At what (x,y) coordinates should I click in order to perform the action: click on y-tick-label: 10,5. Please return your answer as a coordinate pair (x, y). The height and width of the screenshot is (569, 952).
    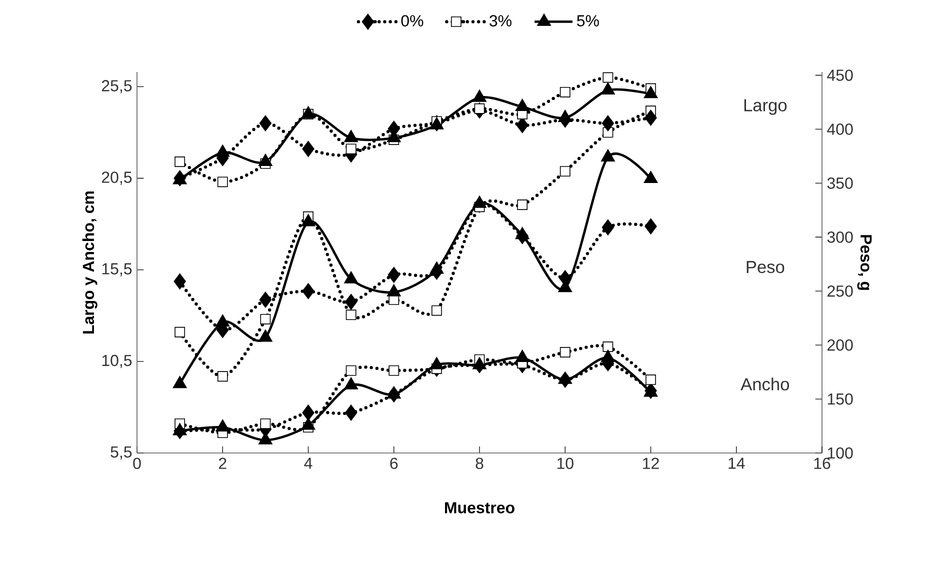
    Looking at the image, I should click on (117, 361).